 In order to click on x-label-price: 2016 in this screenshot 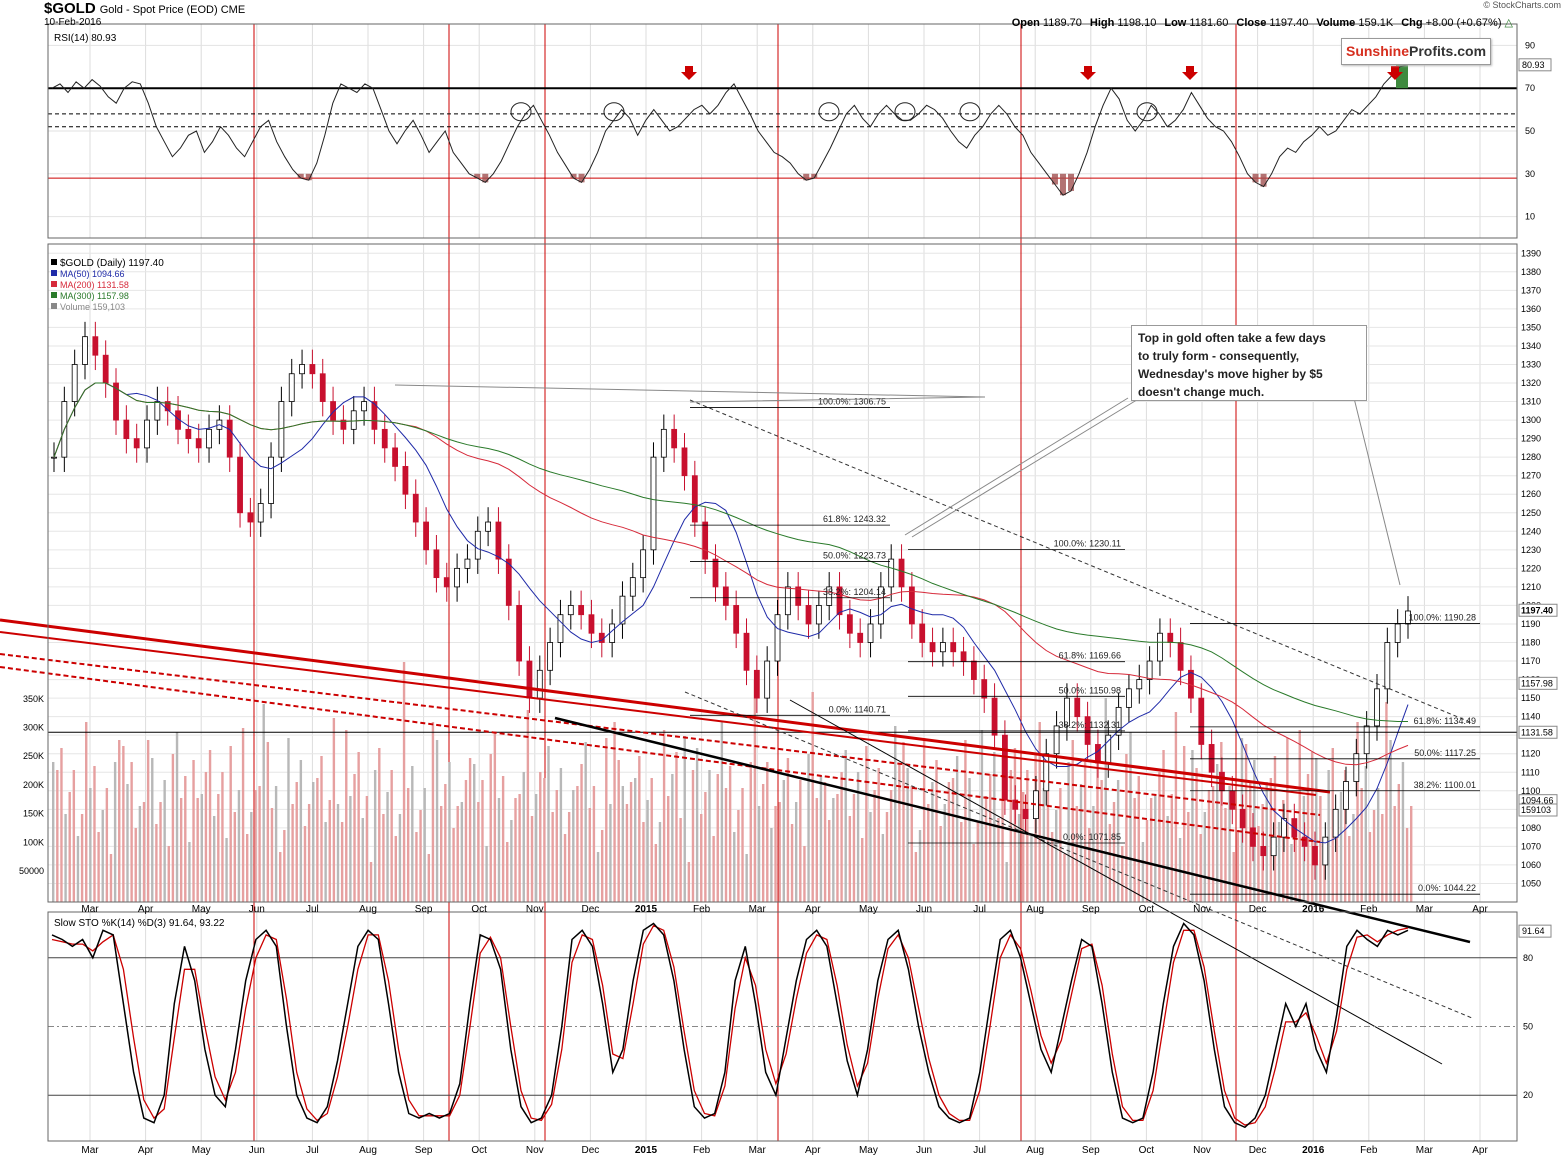, I will do `click(1313, 909)`.